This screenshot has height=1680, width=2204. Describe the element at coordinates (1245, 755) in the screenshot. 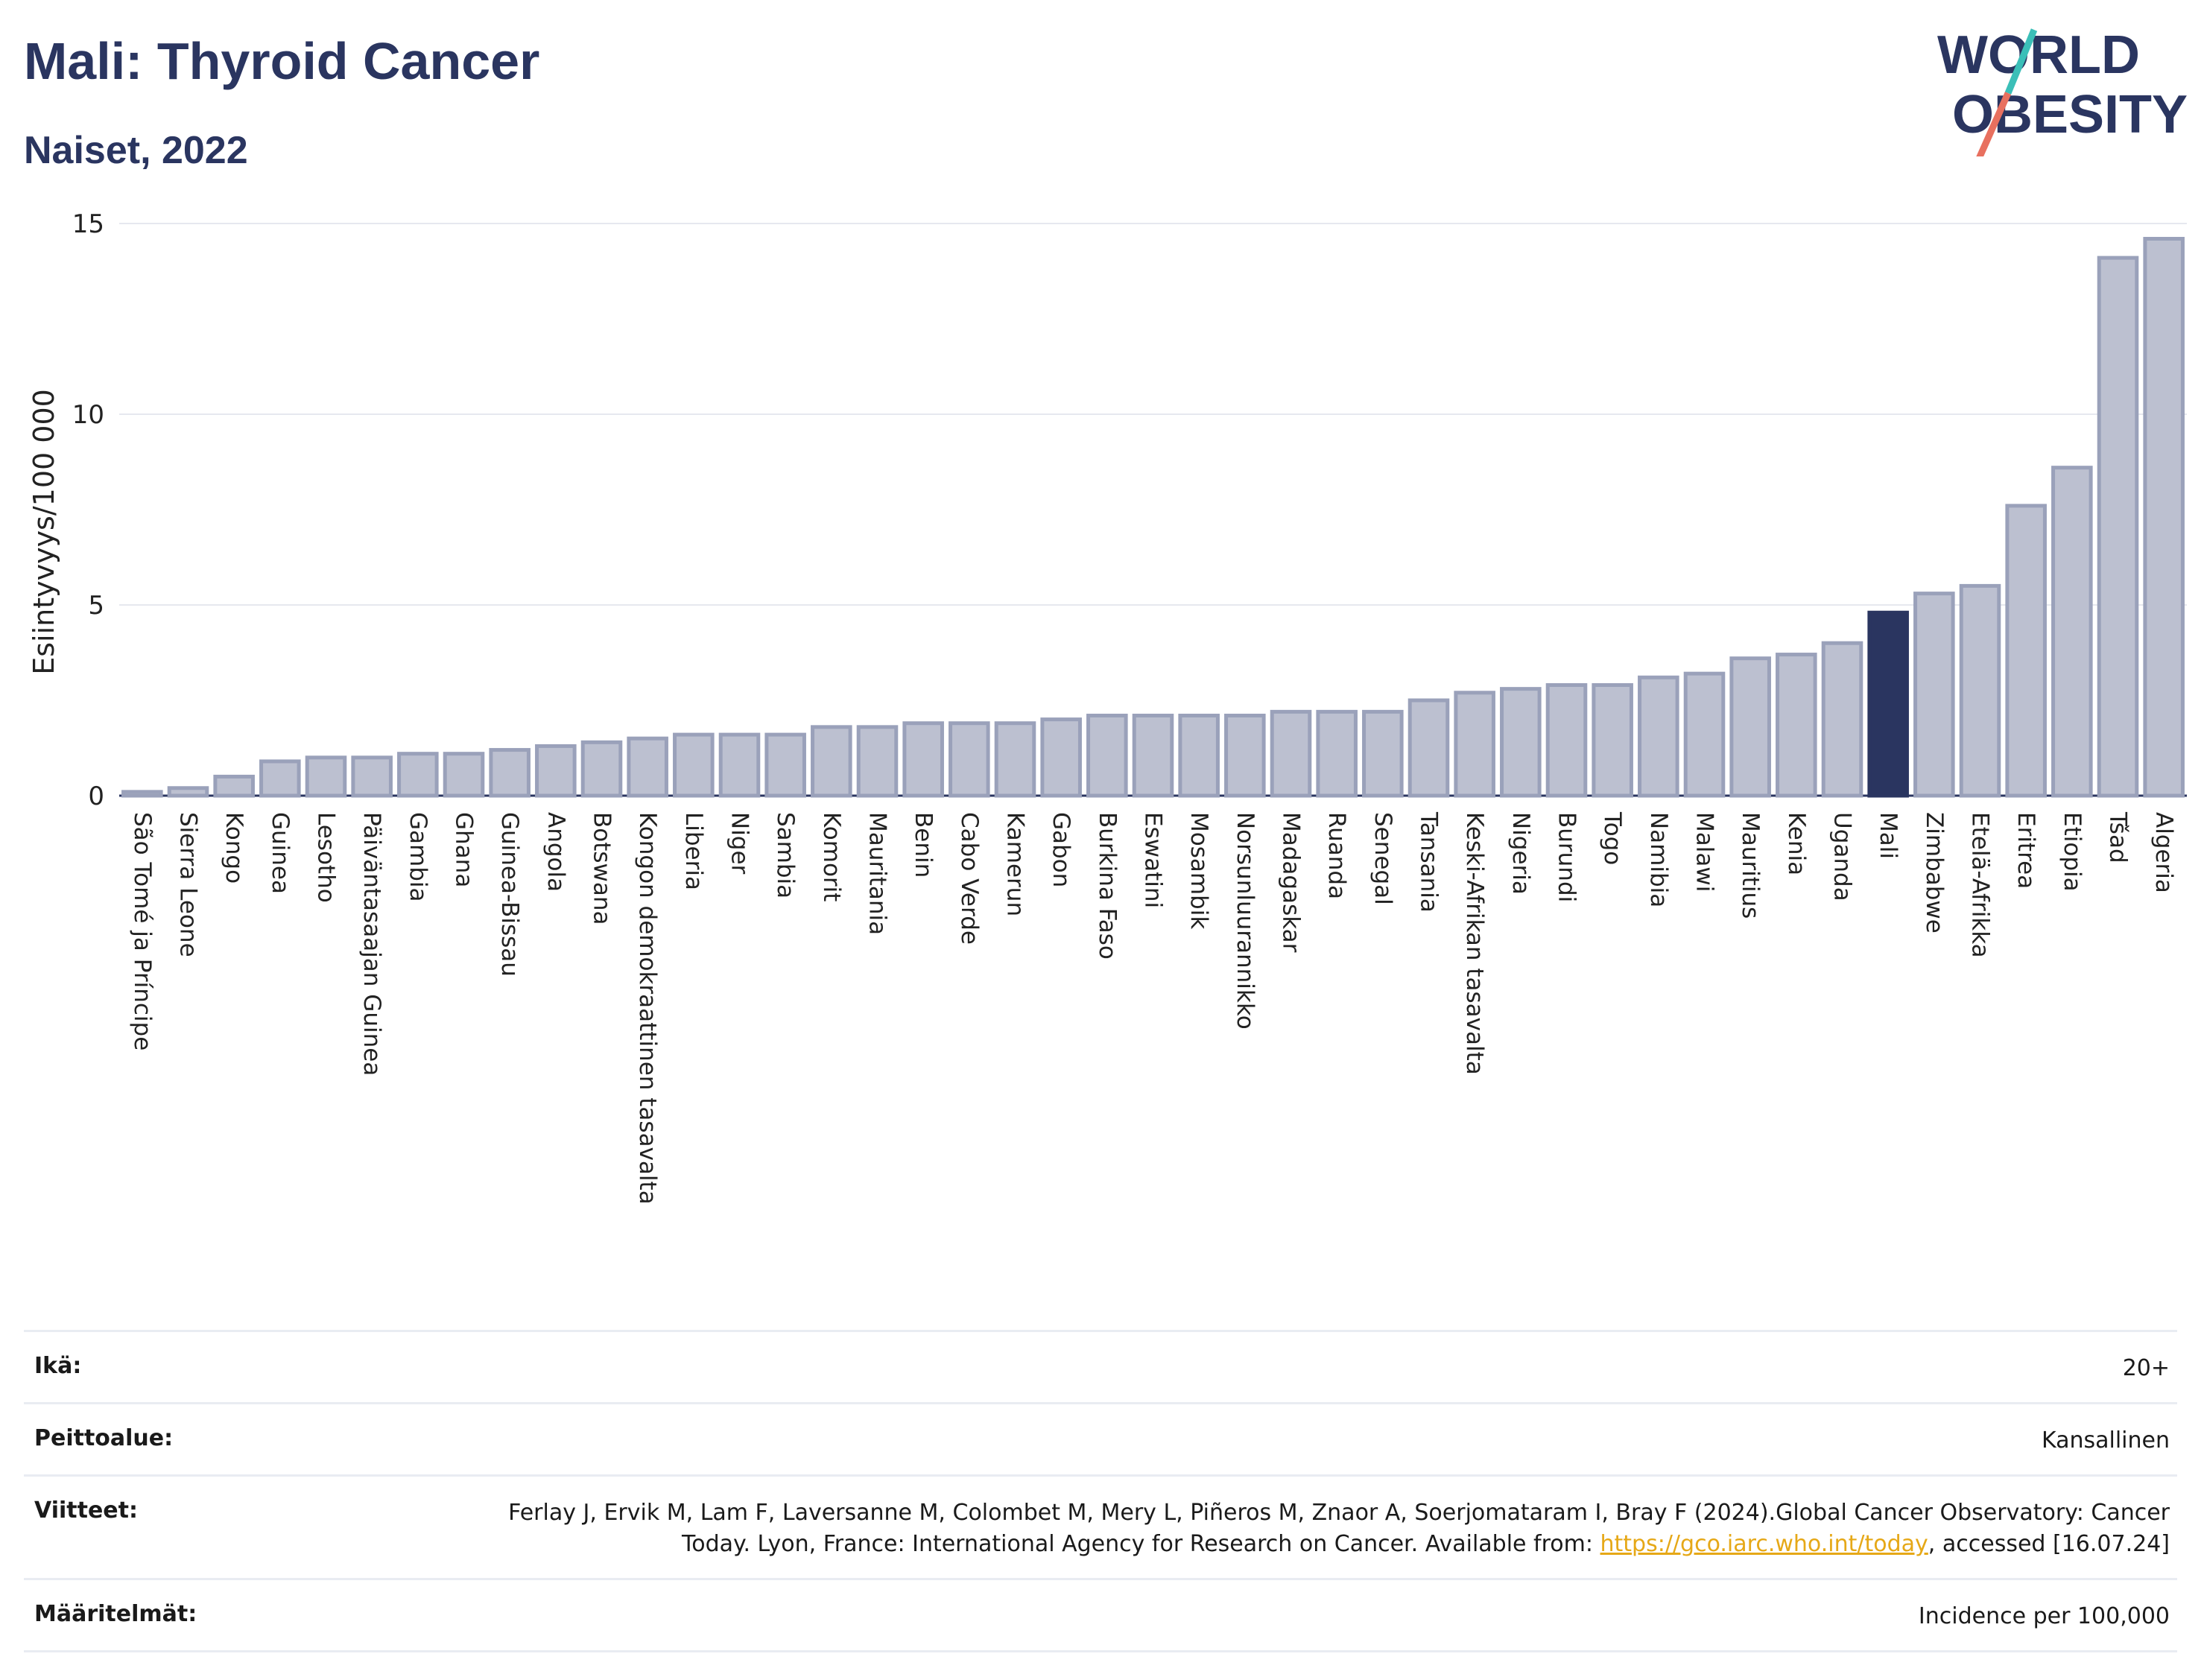

I see `bar-norsunluurannikko` at that location.